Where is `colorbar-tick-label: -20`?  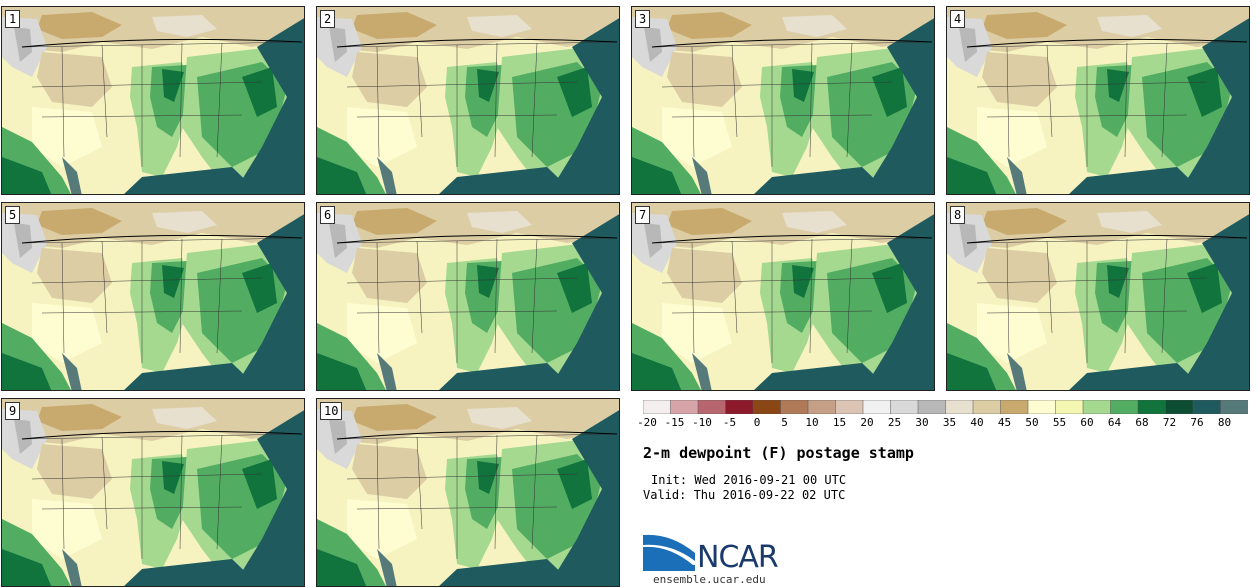 colorbar-tick-label: -20 is located at coordinates (647, 422).